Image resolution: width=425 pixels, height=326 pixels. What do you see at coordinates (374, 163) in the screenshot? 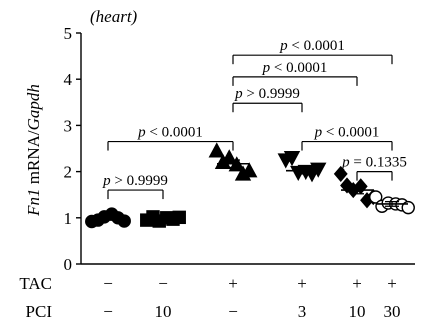
I see `p-value-label: p = 0.1335` at bounding box center [374, 163].